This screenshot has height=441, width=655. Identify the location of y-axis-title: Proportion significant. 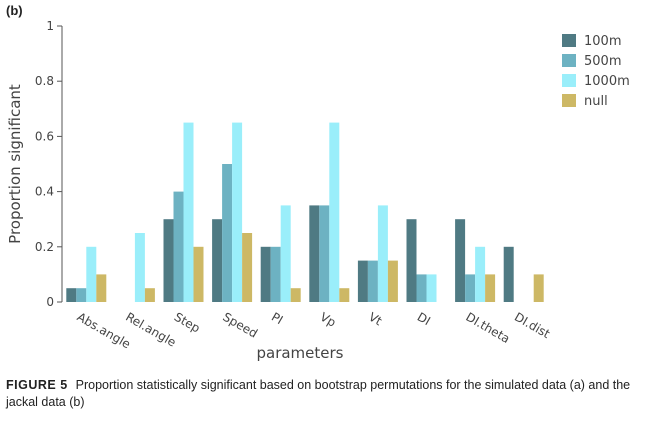
(15, 164).